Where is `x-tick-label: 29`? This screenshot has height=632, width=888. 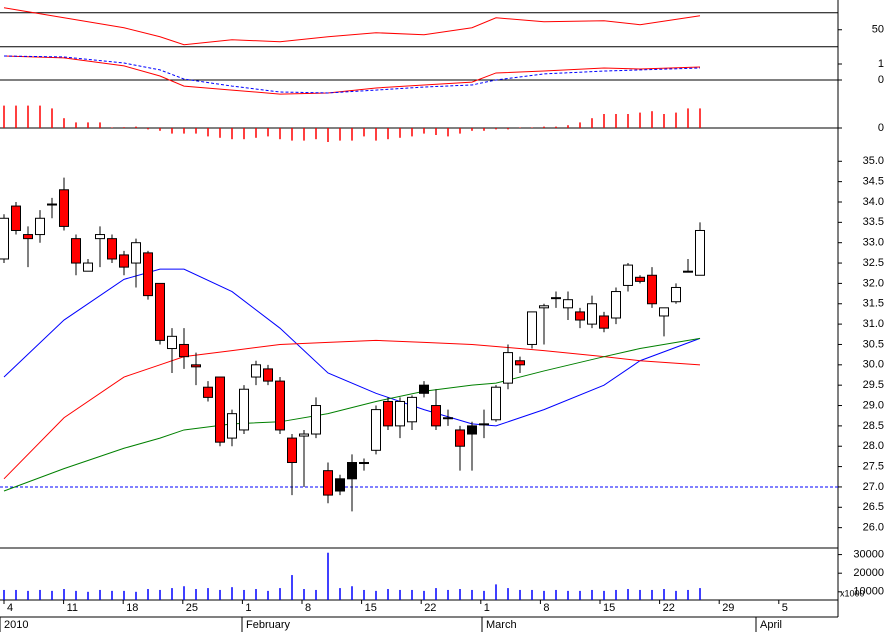 x-tick-label: 29 is located at coordinates (728, 608).